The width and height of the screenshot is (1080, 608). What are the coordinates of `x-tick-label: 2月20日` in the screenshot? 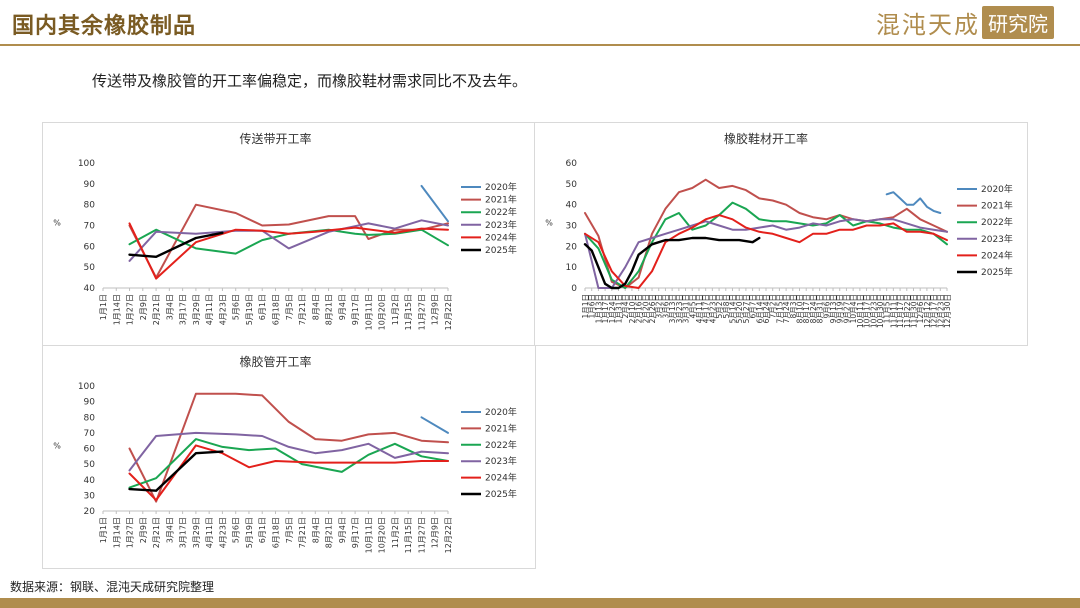 It's located at (645, 308).